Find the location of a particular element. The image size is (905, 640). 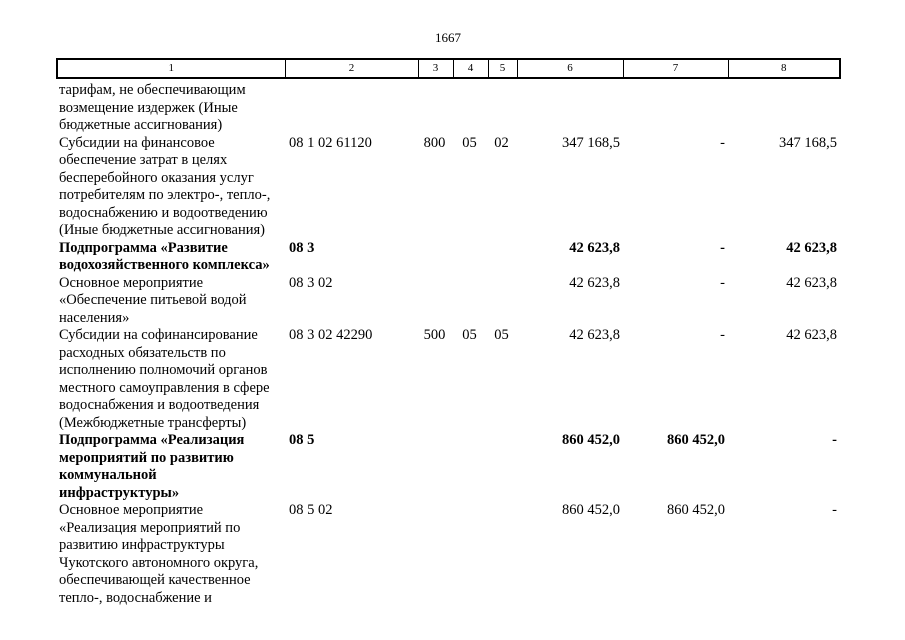

header-col-number: 2 is located at coordinates (351, 68).